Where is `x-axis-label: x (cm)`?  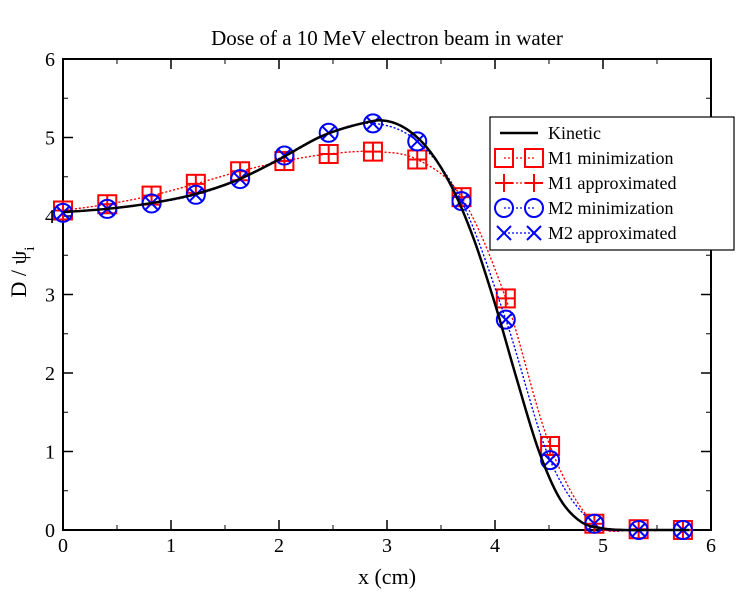
x-axis-label: x (cm) is located at coordinates (387, 576).